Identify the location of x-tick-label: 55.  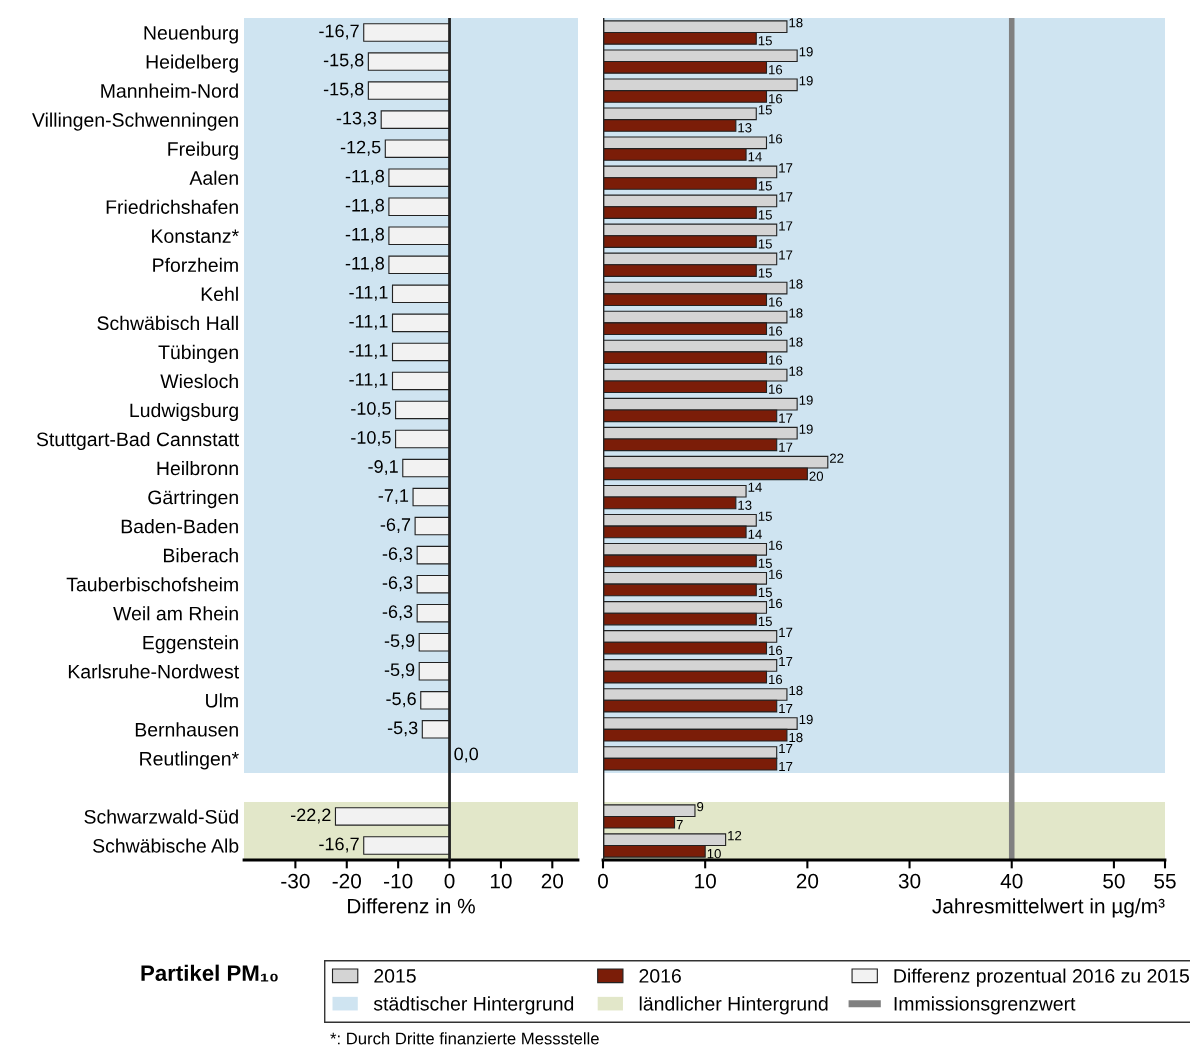
(1165, 881).